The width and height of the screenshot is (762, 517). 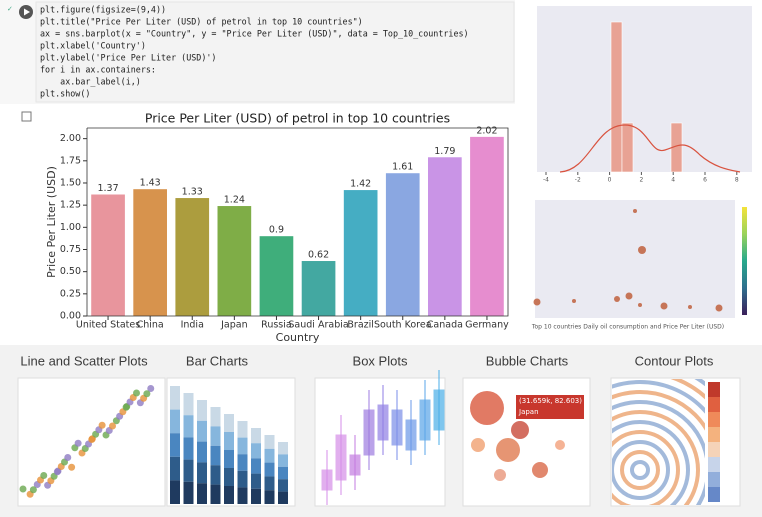 What do you see at coordinates (26, 116) in the screenshot?
I see `output-icon` at bounding box center [26, 116].